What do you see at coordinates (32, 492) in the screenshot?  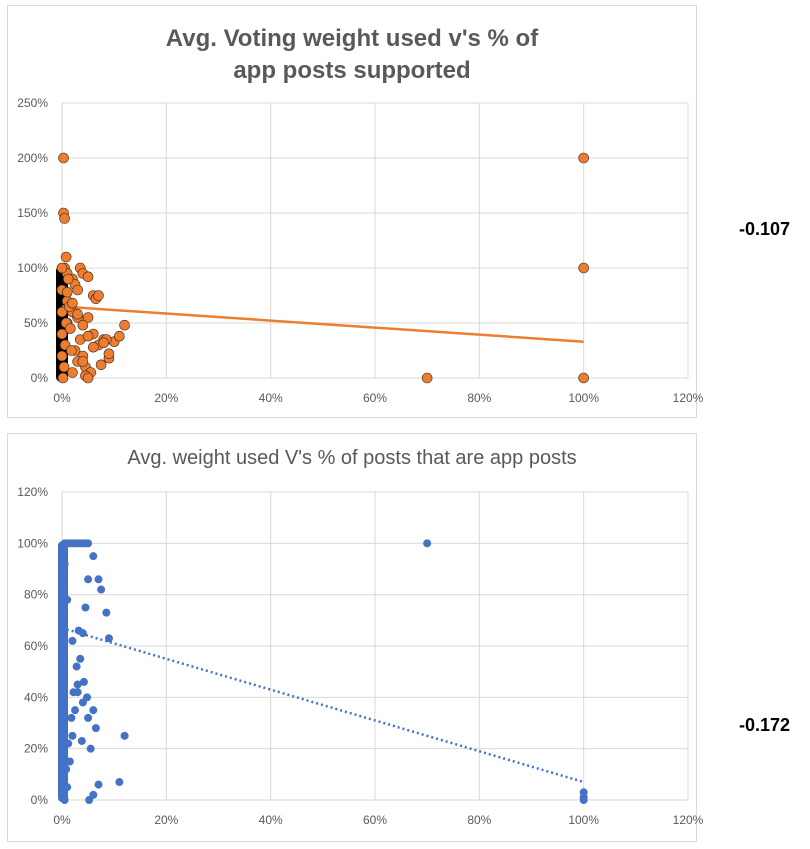 I see `y-tick-label: 120%` at bounding box center [32, 492].